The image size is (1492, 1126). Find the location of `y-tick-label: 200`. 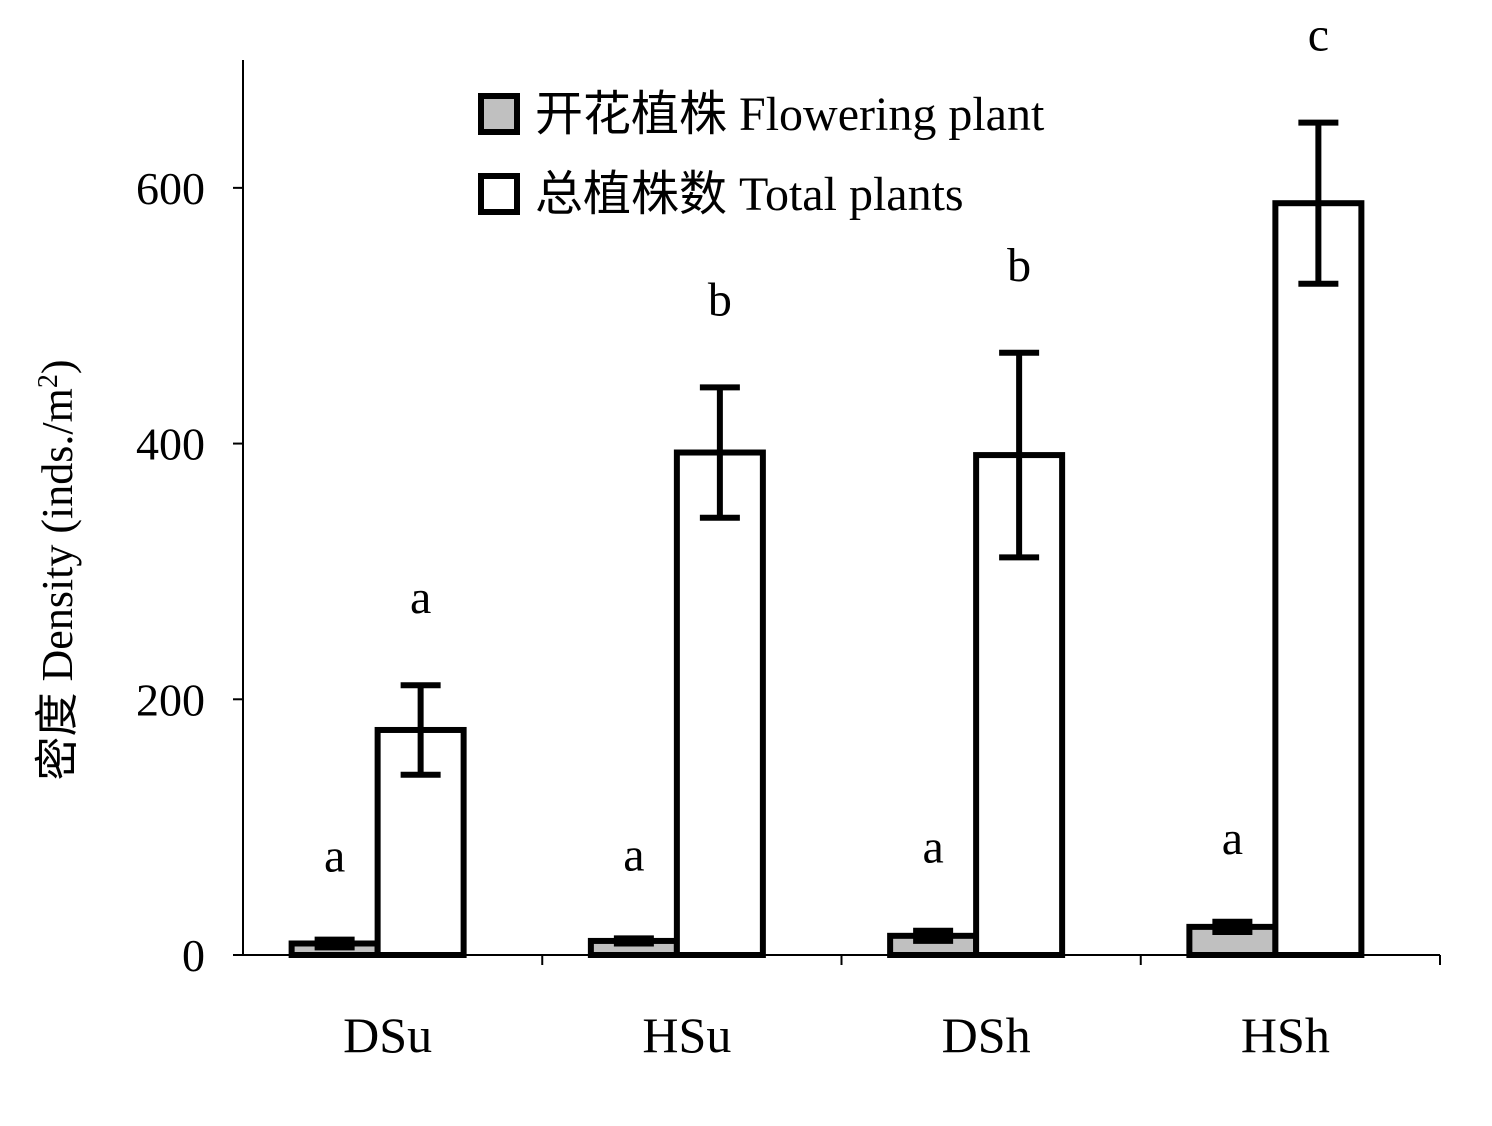

y-tick-label: 200 is located at coordinates (170, 699).